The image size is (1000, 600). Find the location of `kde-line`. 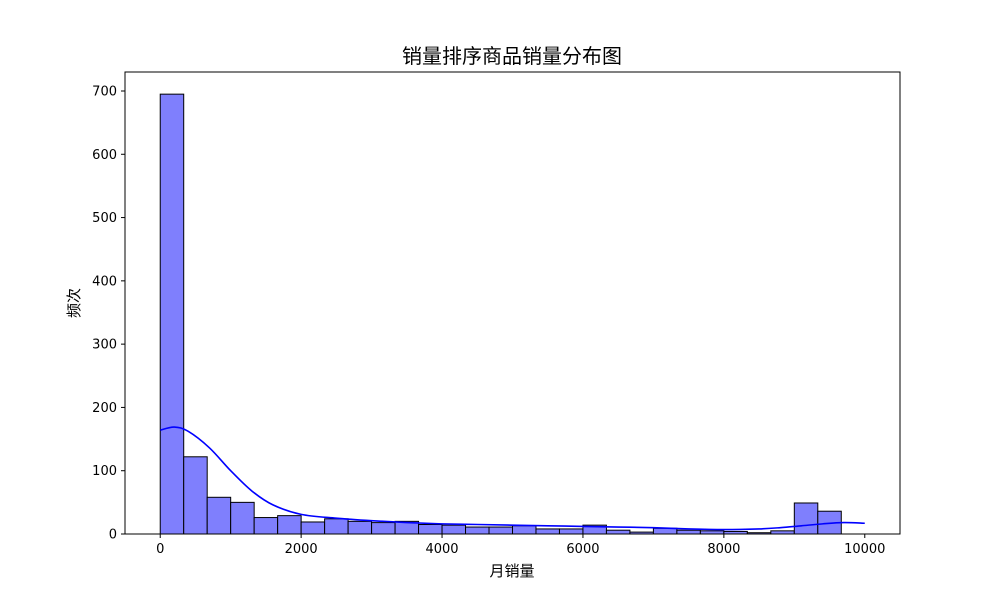

kde-line is located at coordinates (512, 478).